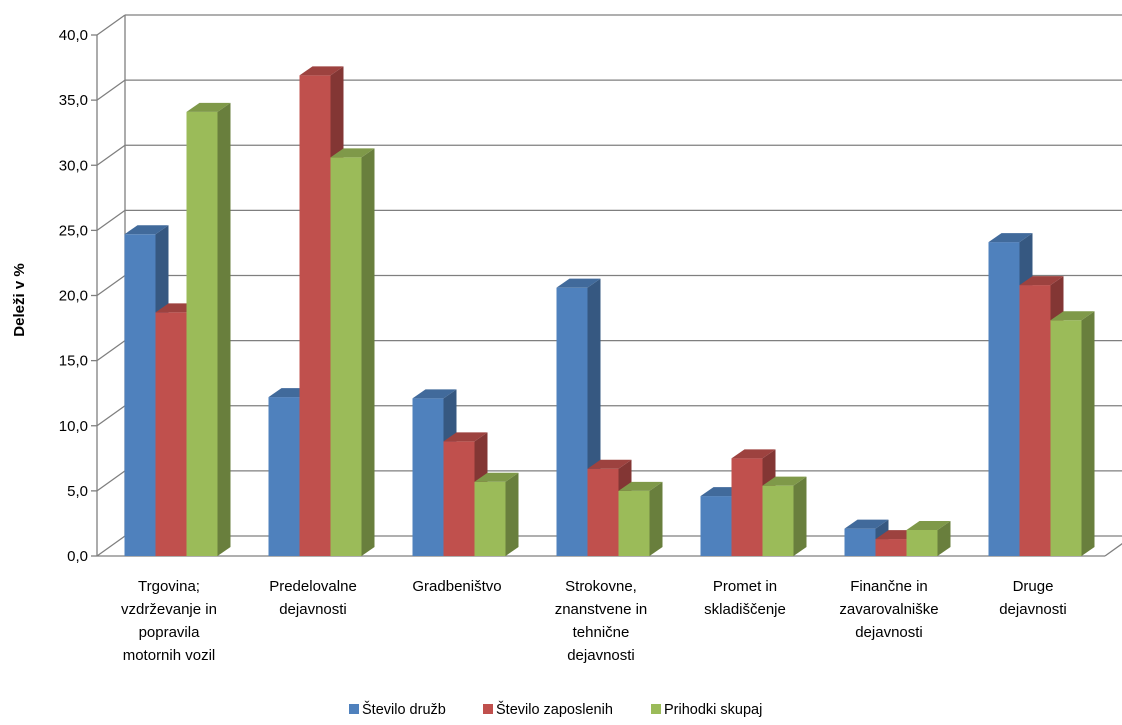 The image size is (1122, 725). Describe the element at coordinates (73, 35) in the screenshot. I see `y-tick-label: 40,0` at that location.